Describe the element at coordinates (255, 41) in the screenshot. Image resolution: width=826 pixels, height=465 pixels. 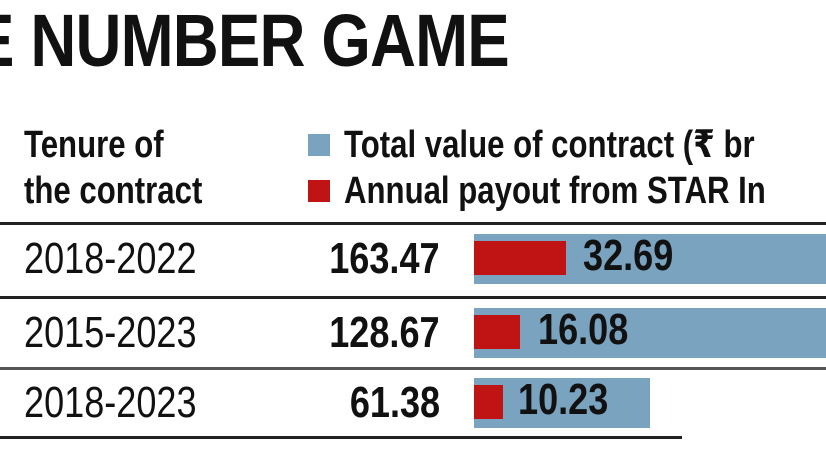
I see `chart-title: E NUMBER GAME` at that location.